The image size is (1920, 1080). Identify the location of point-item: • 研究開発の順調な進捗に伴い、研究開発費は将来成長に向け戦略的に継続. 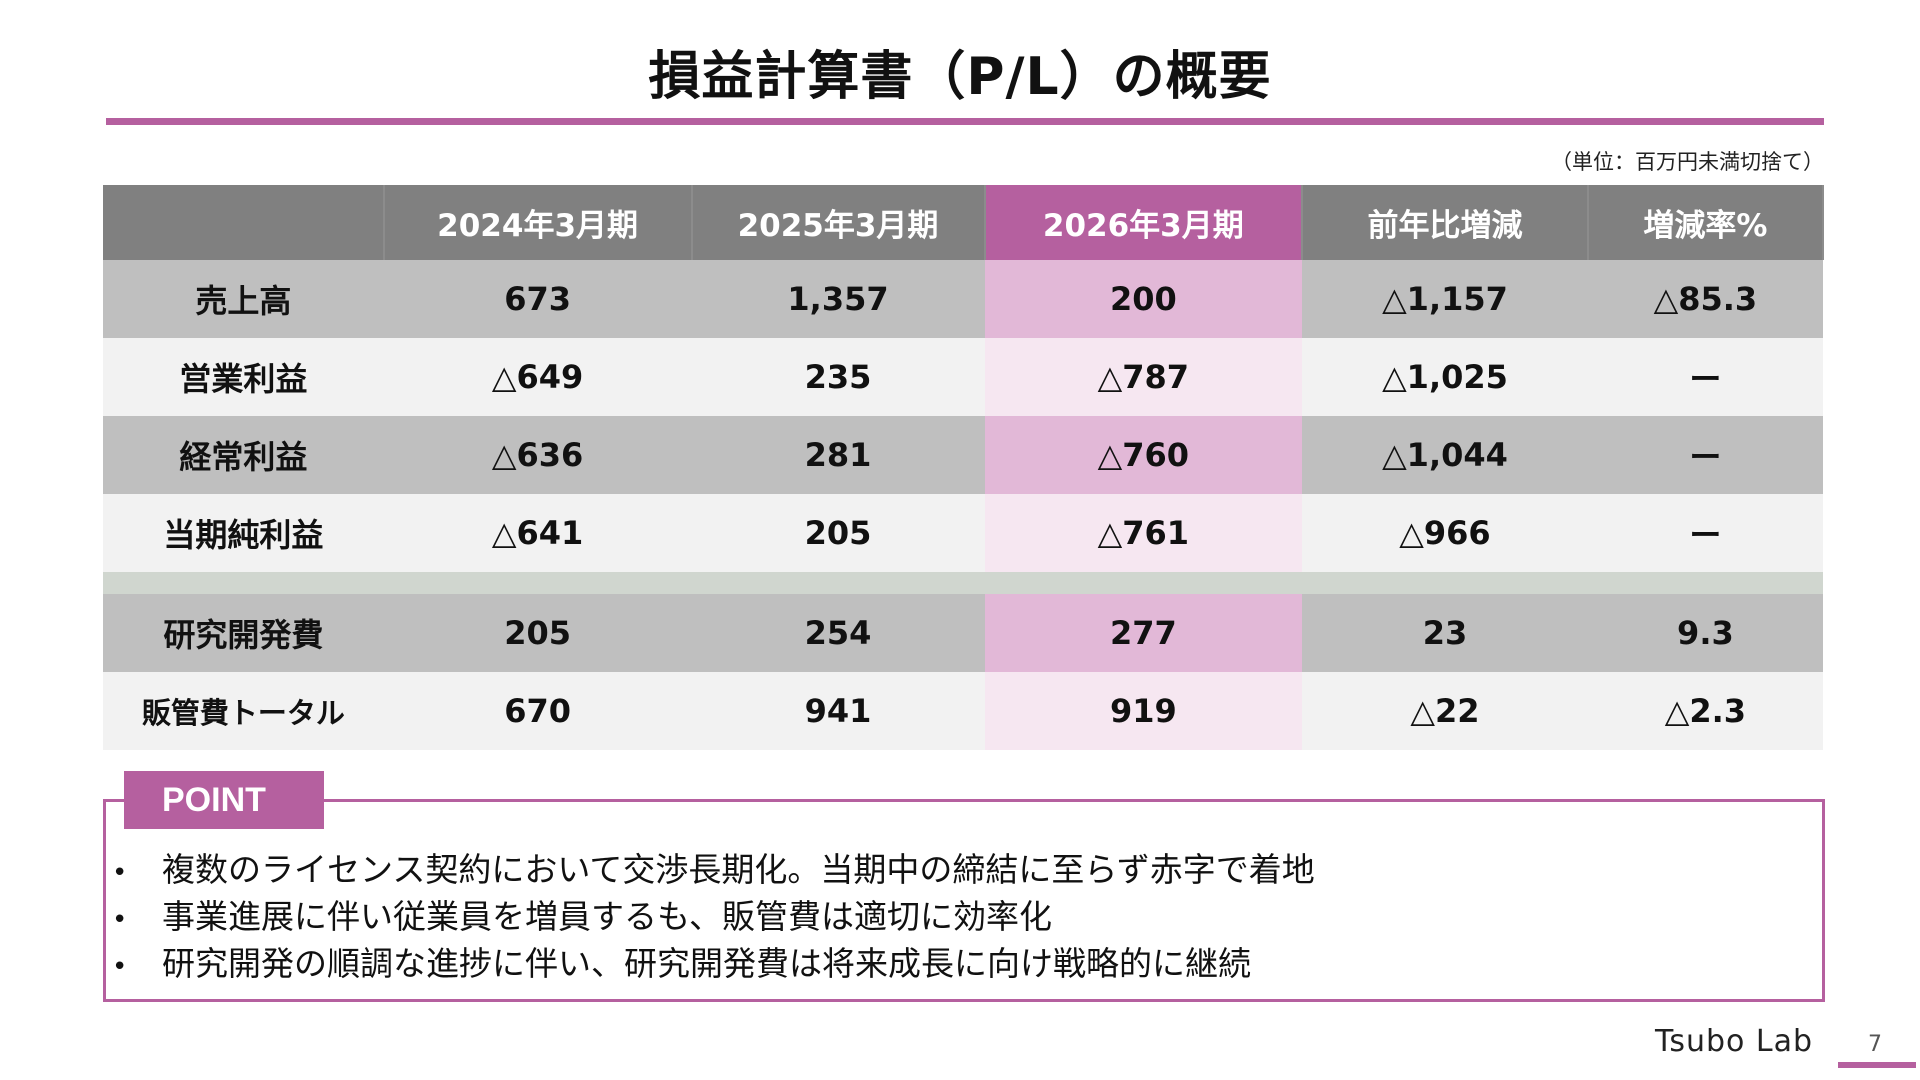
(713, 965).